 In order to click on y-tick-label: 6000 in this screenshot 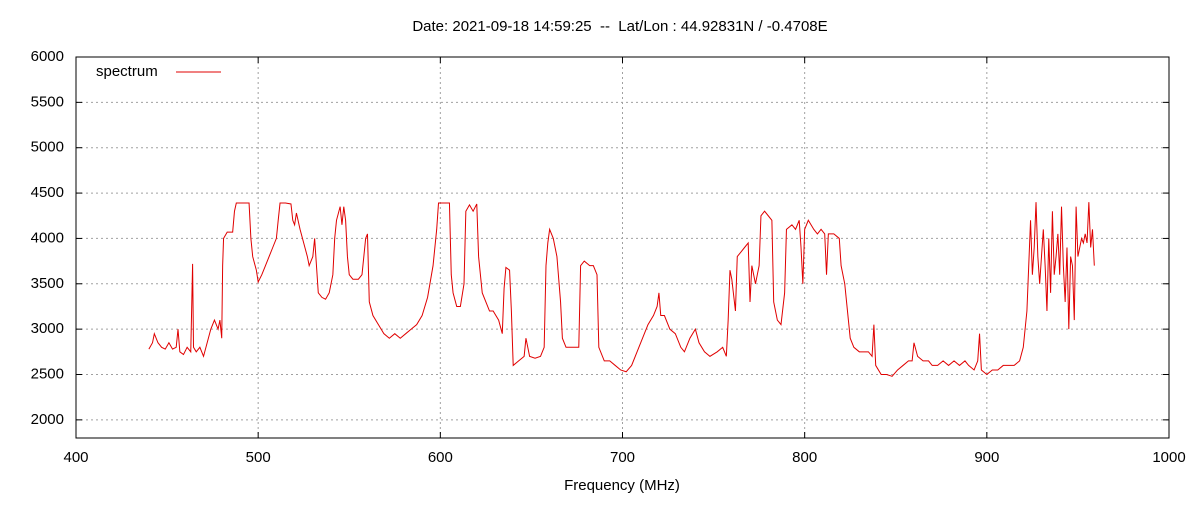, I will do `click(47, 56)`.